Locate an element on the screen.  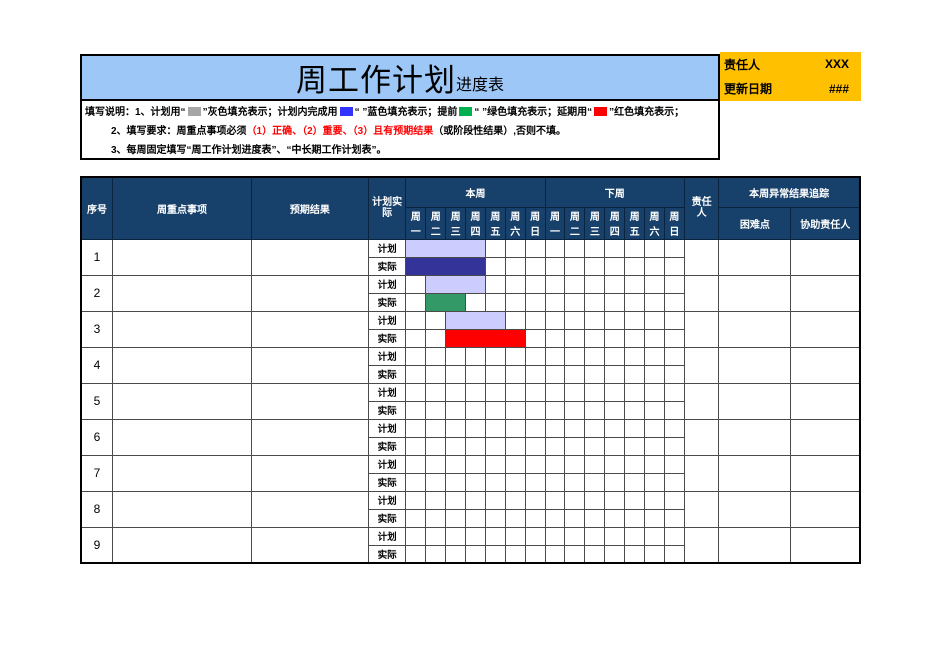
header-day: 周三 is located at coordinates (456, 223).